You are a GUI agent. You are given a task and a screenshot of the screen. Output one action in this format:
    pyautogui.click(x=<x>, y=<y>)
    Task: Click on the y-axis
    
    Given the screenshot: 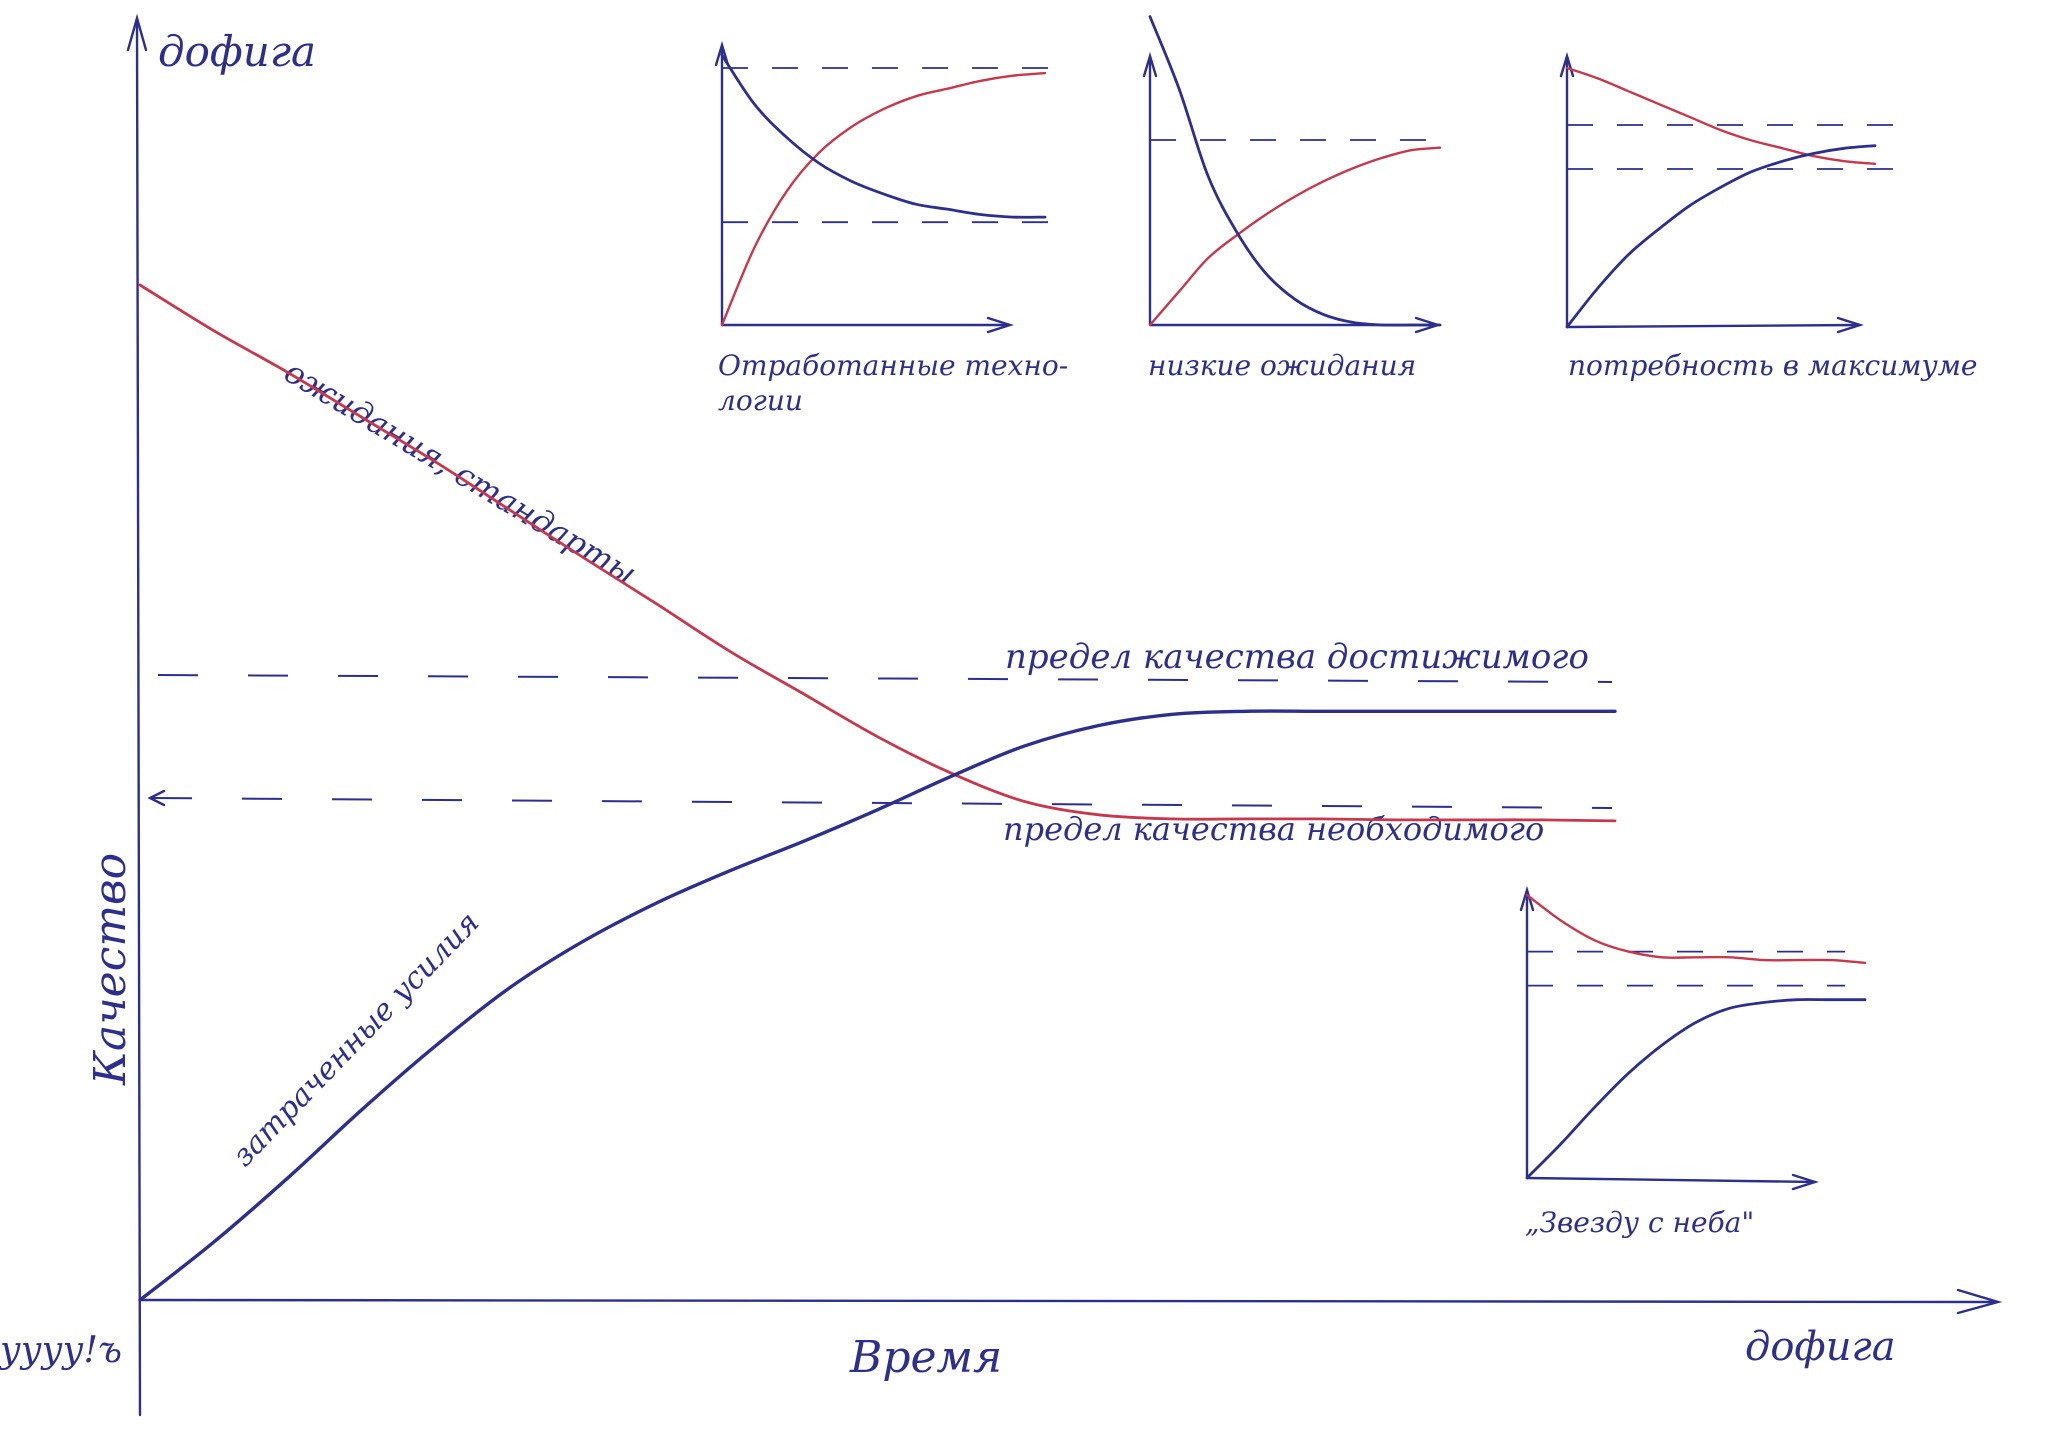 What is the action you would take?
    pyautogui.click(x=138, y=717)
    